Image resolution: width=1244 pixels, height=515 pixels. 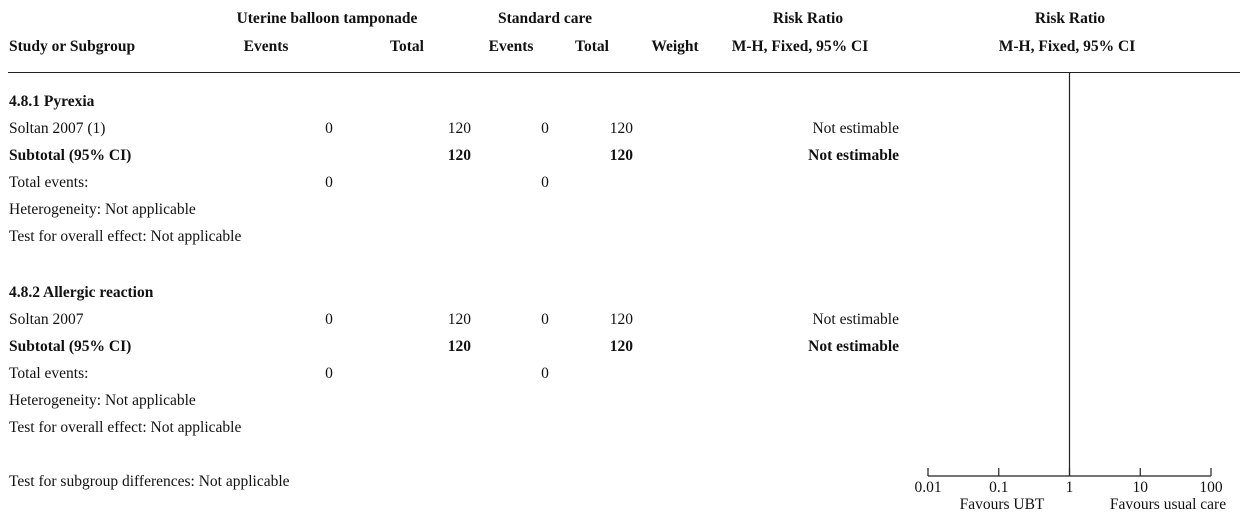 I want to click on x-tick-label: 0.01, so click(x=927, y=487).